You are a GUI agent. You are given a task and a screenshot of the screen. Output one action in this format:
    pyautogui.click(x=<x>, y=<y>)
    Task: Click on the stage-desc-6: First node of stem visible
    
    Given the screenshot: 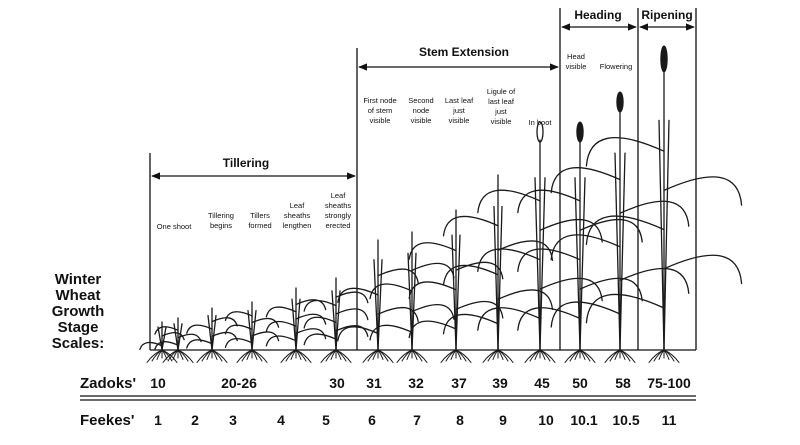 What is the action you would take?
    pyautogui.click(x=379, y=110)
    